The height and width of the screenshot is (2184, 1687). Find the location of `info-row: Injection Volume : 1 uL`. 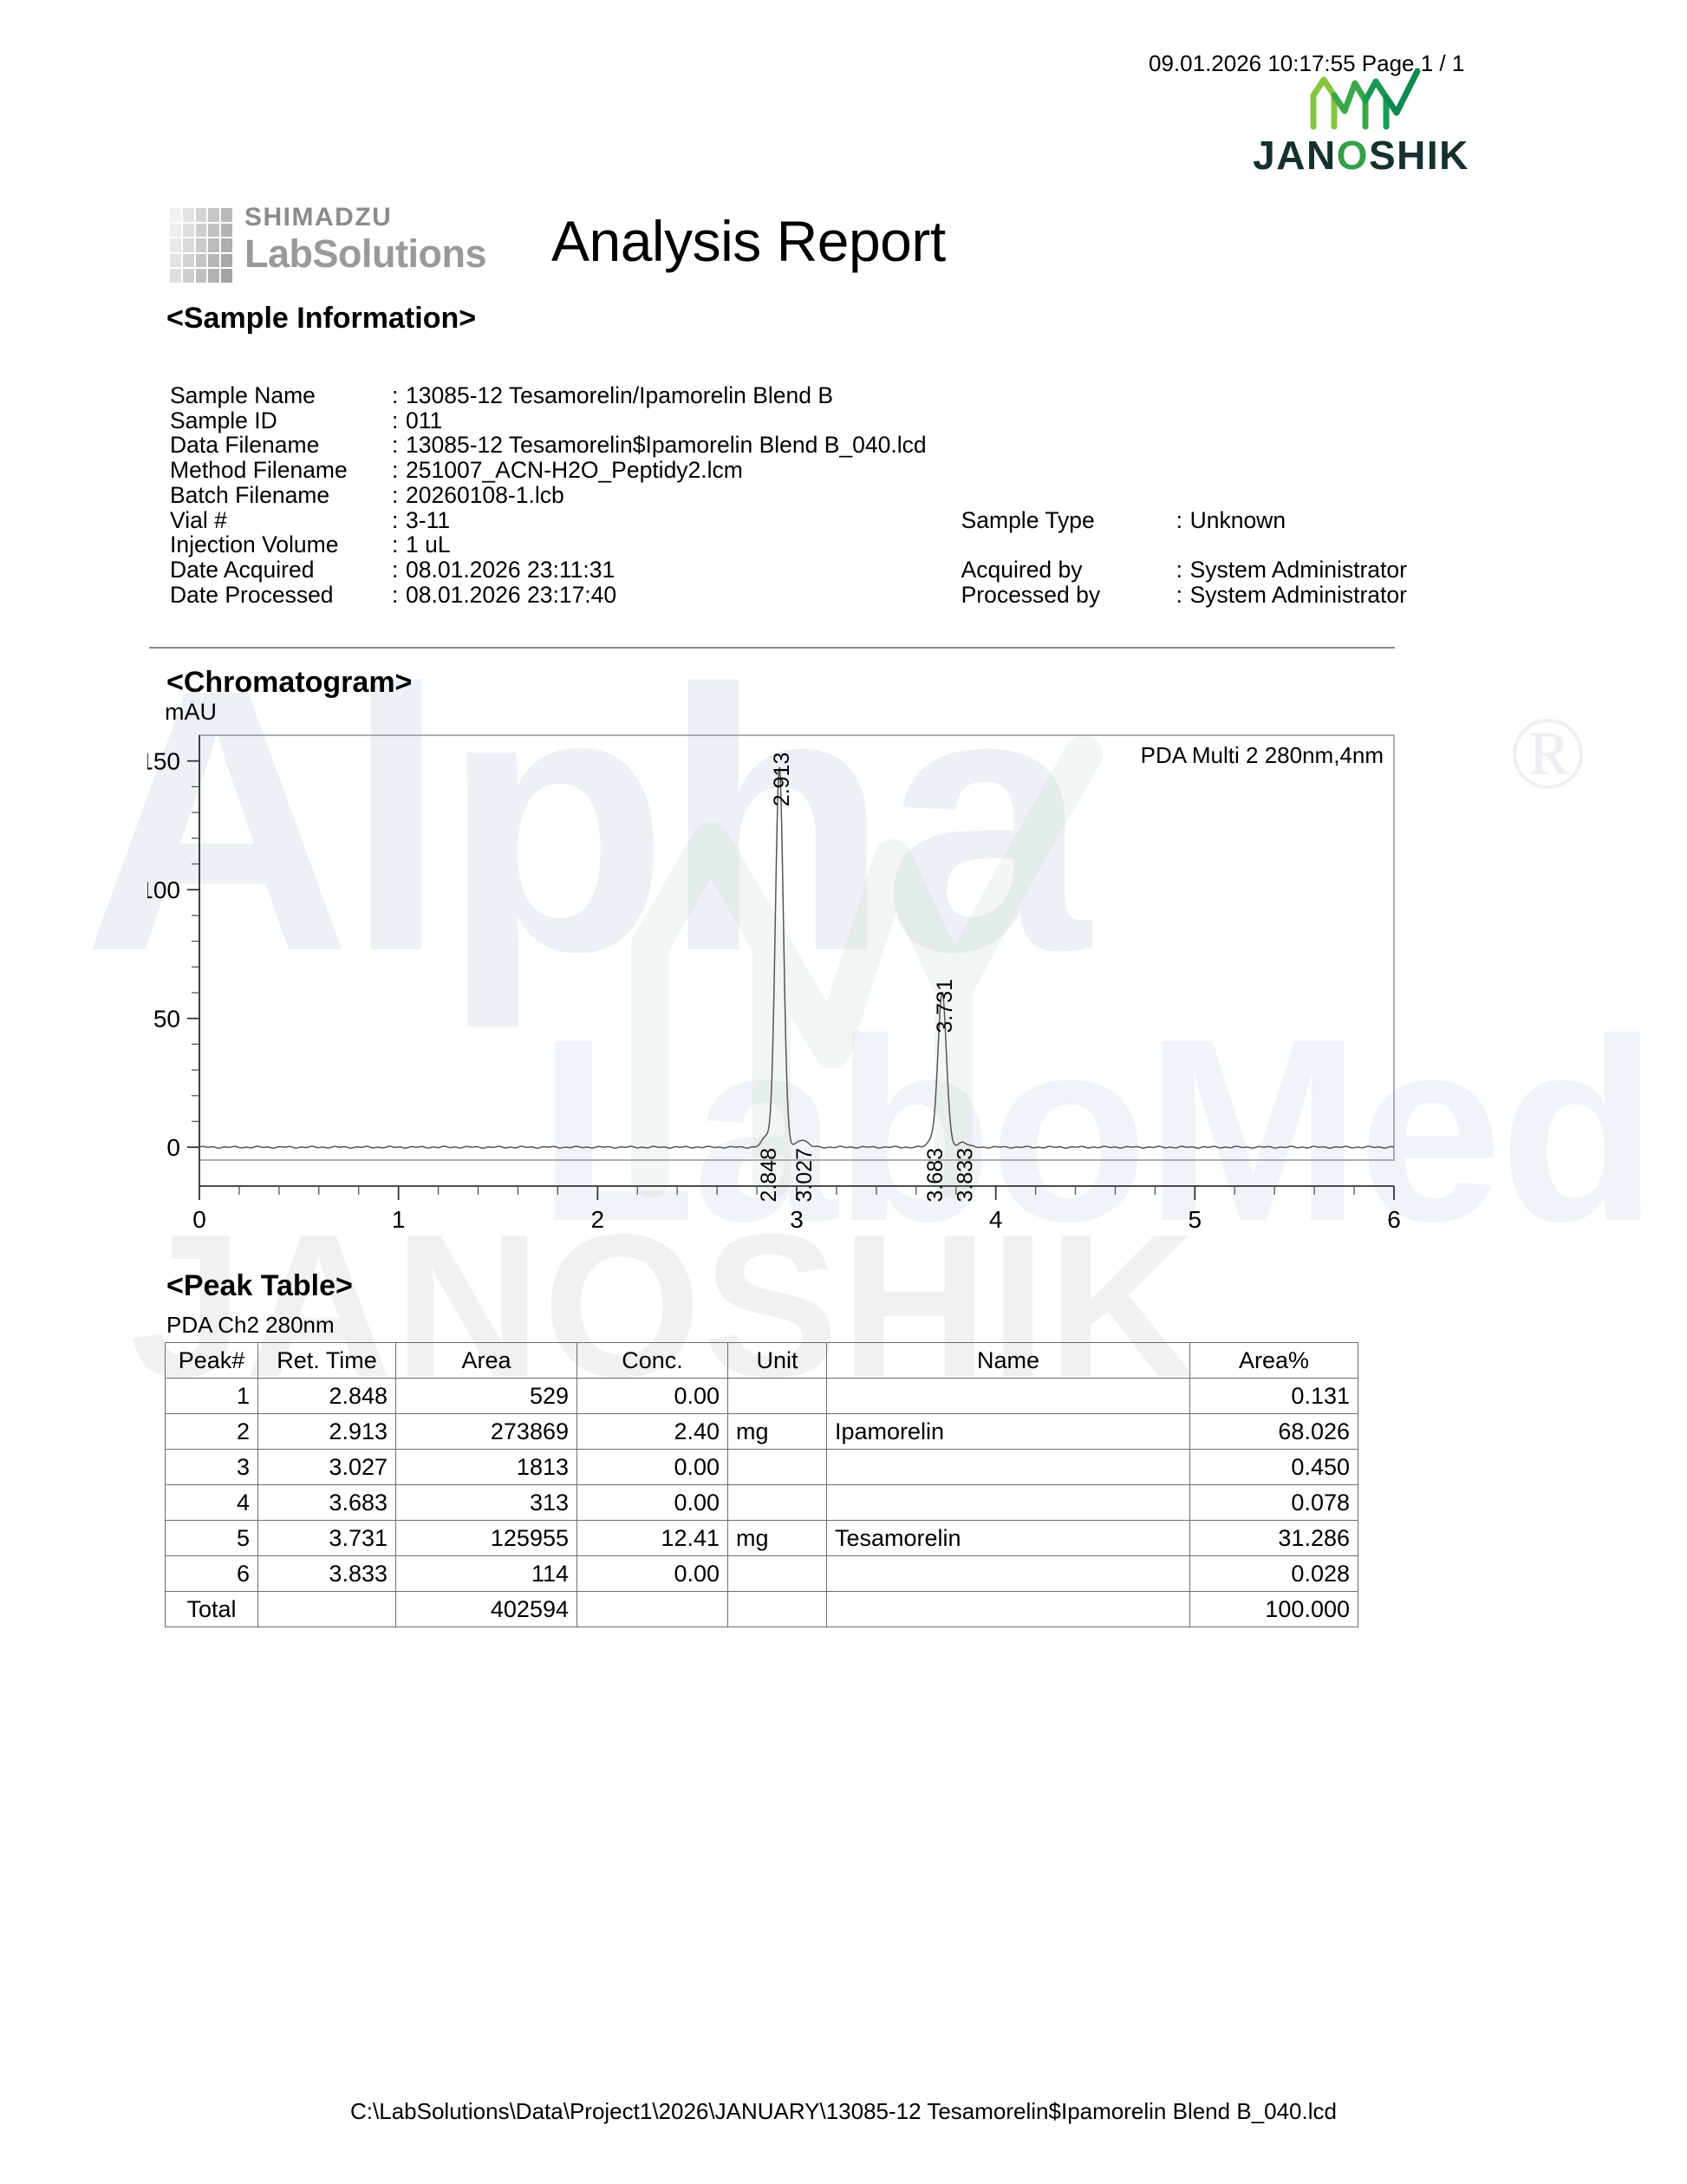

info-row: Injection Volume : 1 uL is located at coordinates (788, 544).